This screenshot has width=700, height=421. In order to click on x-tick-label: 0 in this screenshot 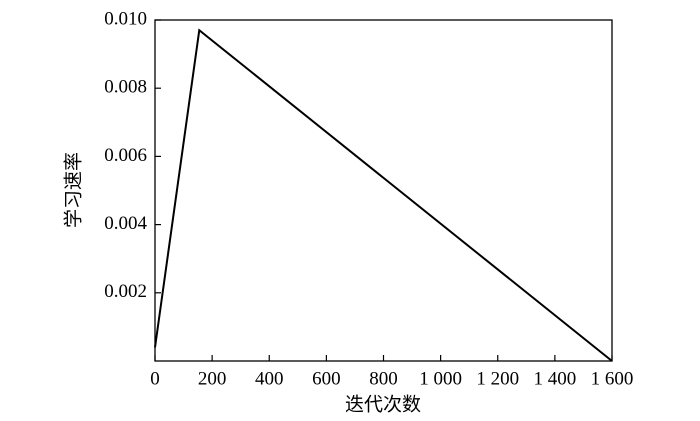, I will do `click(155, 378)`.